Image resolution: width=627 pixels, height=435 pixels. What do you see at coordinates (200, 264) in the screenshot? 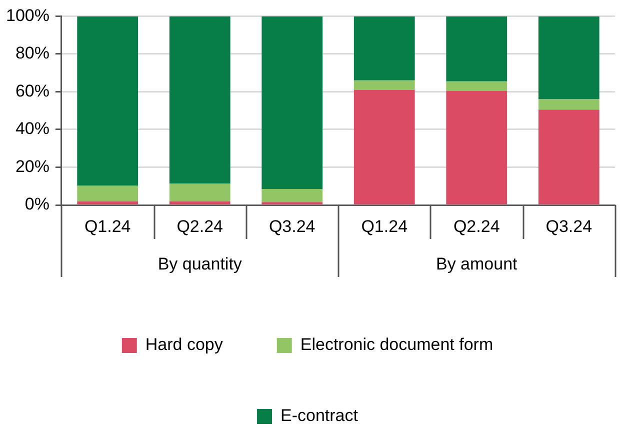
I see `text: By quantity` at bounding box center [200, 264].